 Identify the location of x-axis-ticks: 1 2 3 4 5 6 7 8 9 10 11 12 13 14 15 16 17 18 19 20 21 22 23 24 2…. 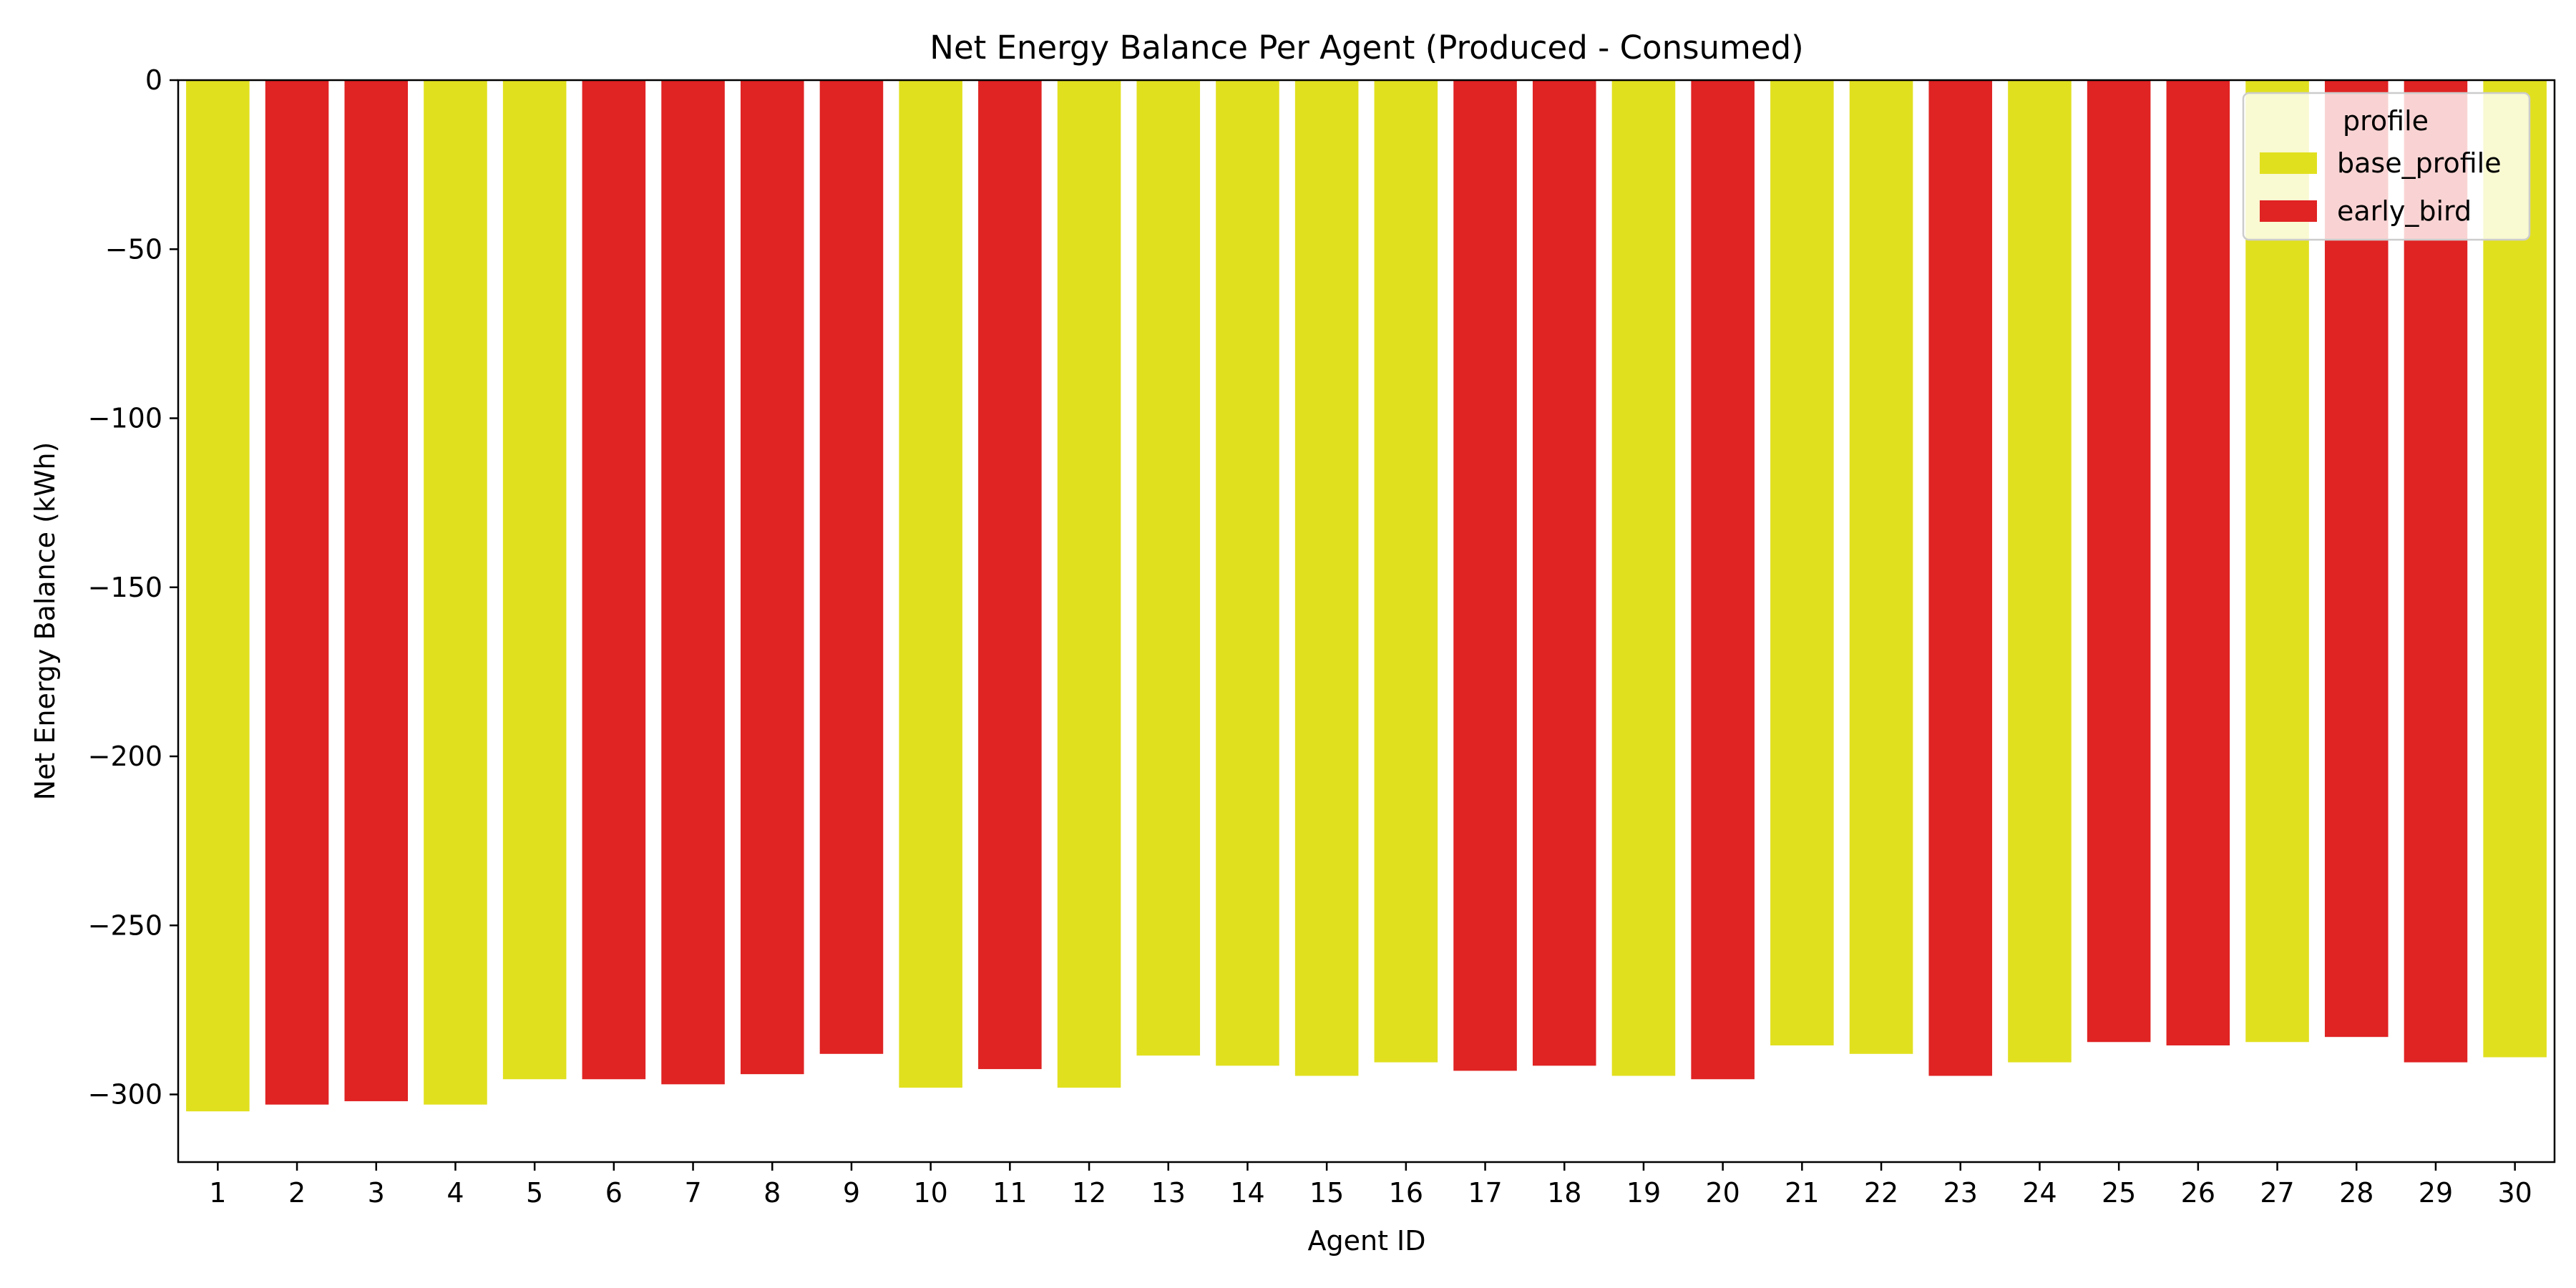
(1370, 1185).